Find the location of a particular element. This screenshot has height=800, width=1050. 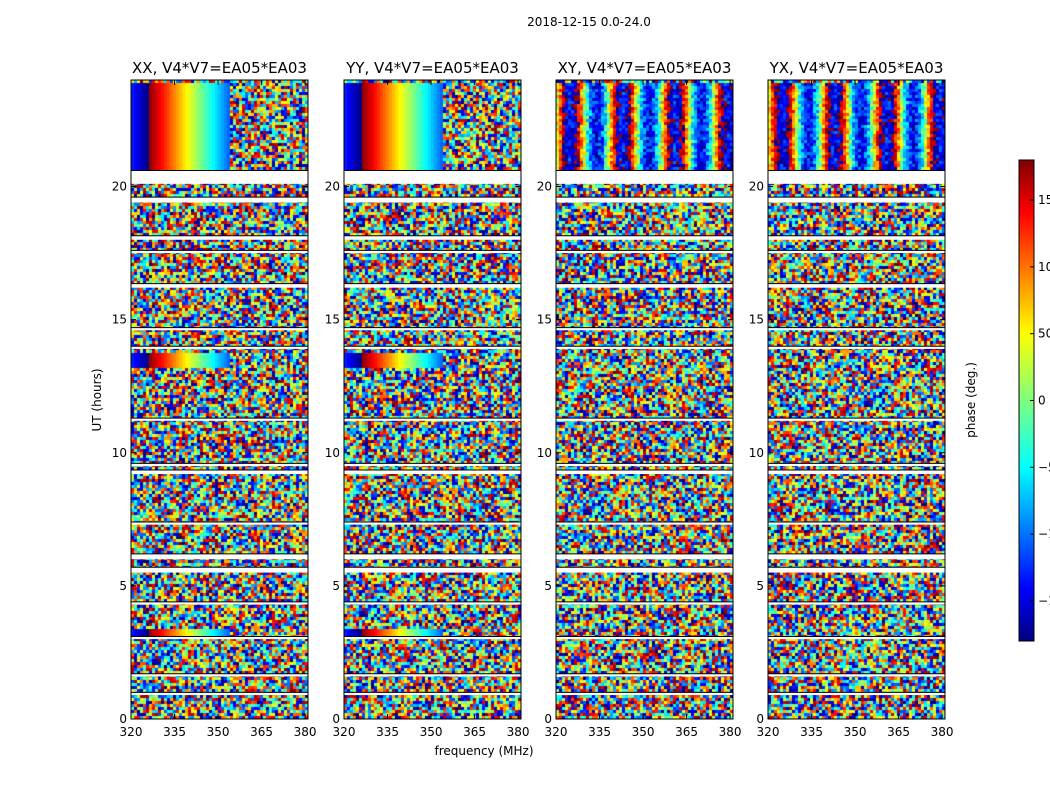

y-axis-label: UT (hours) is located at coordinates (97, 399).